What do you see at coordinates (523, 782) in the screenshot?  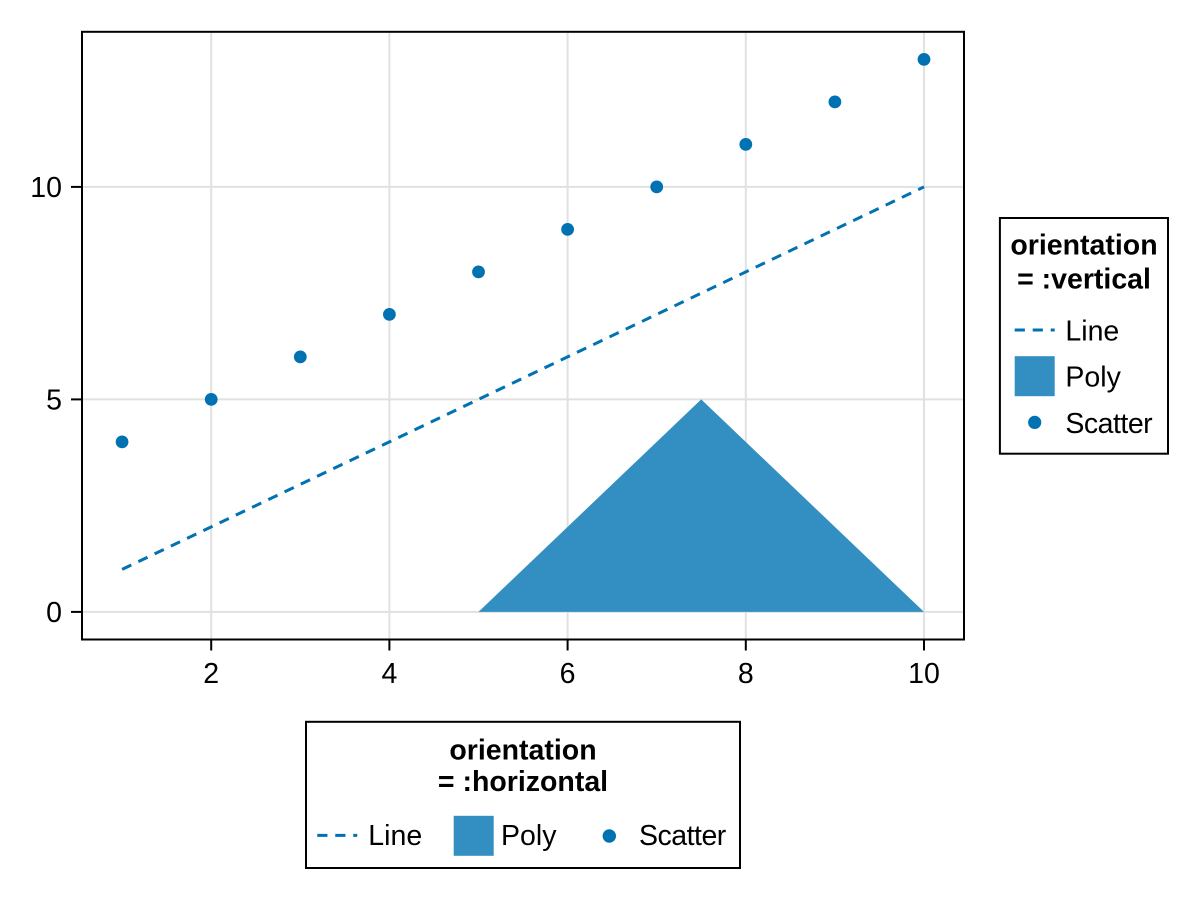 I see `svg-text: = :horizontal` at bounding box center [523, 782].